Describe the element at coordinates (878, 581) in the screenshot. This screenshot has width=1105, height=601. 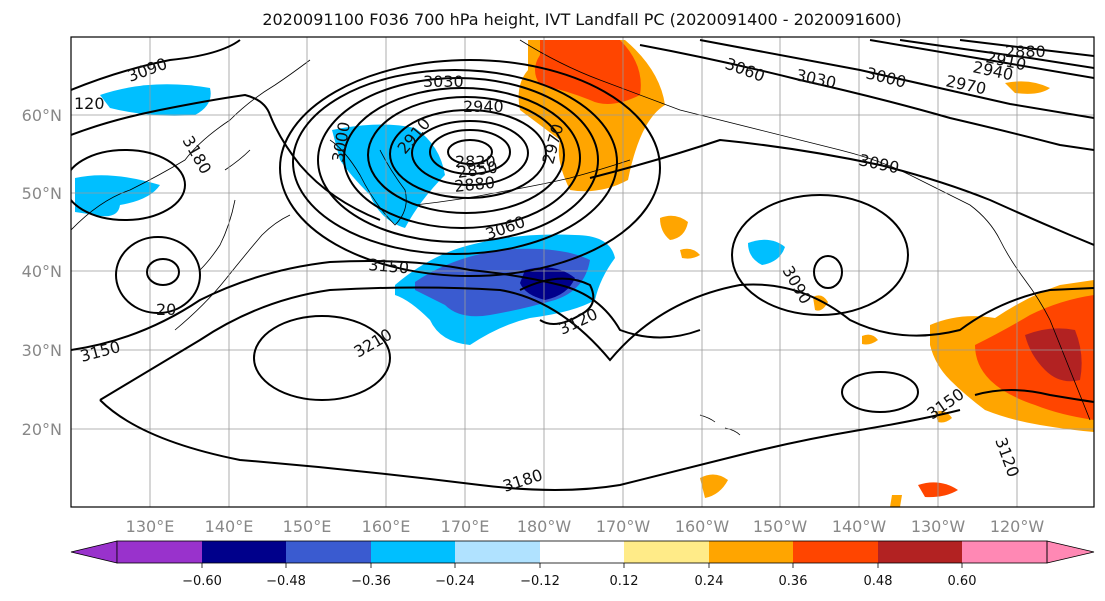
I see `colorbar-label: 0.48` at that location.